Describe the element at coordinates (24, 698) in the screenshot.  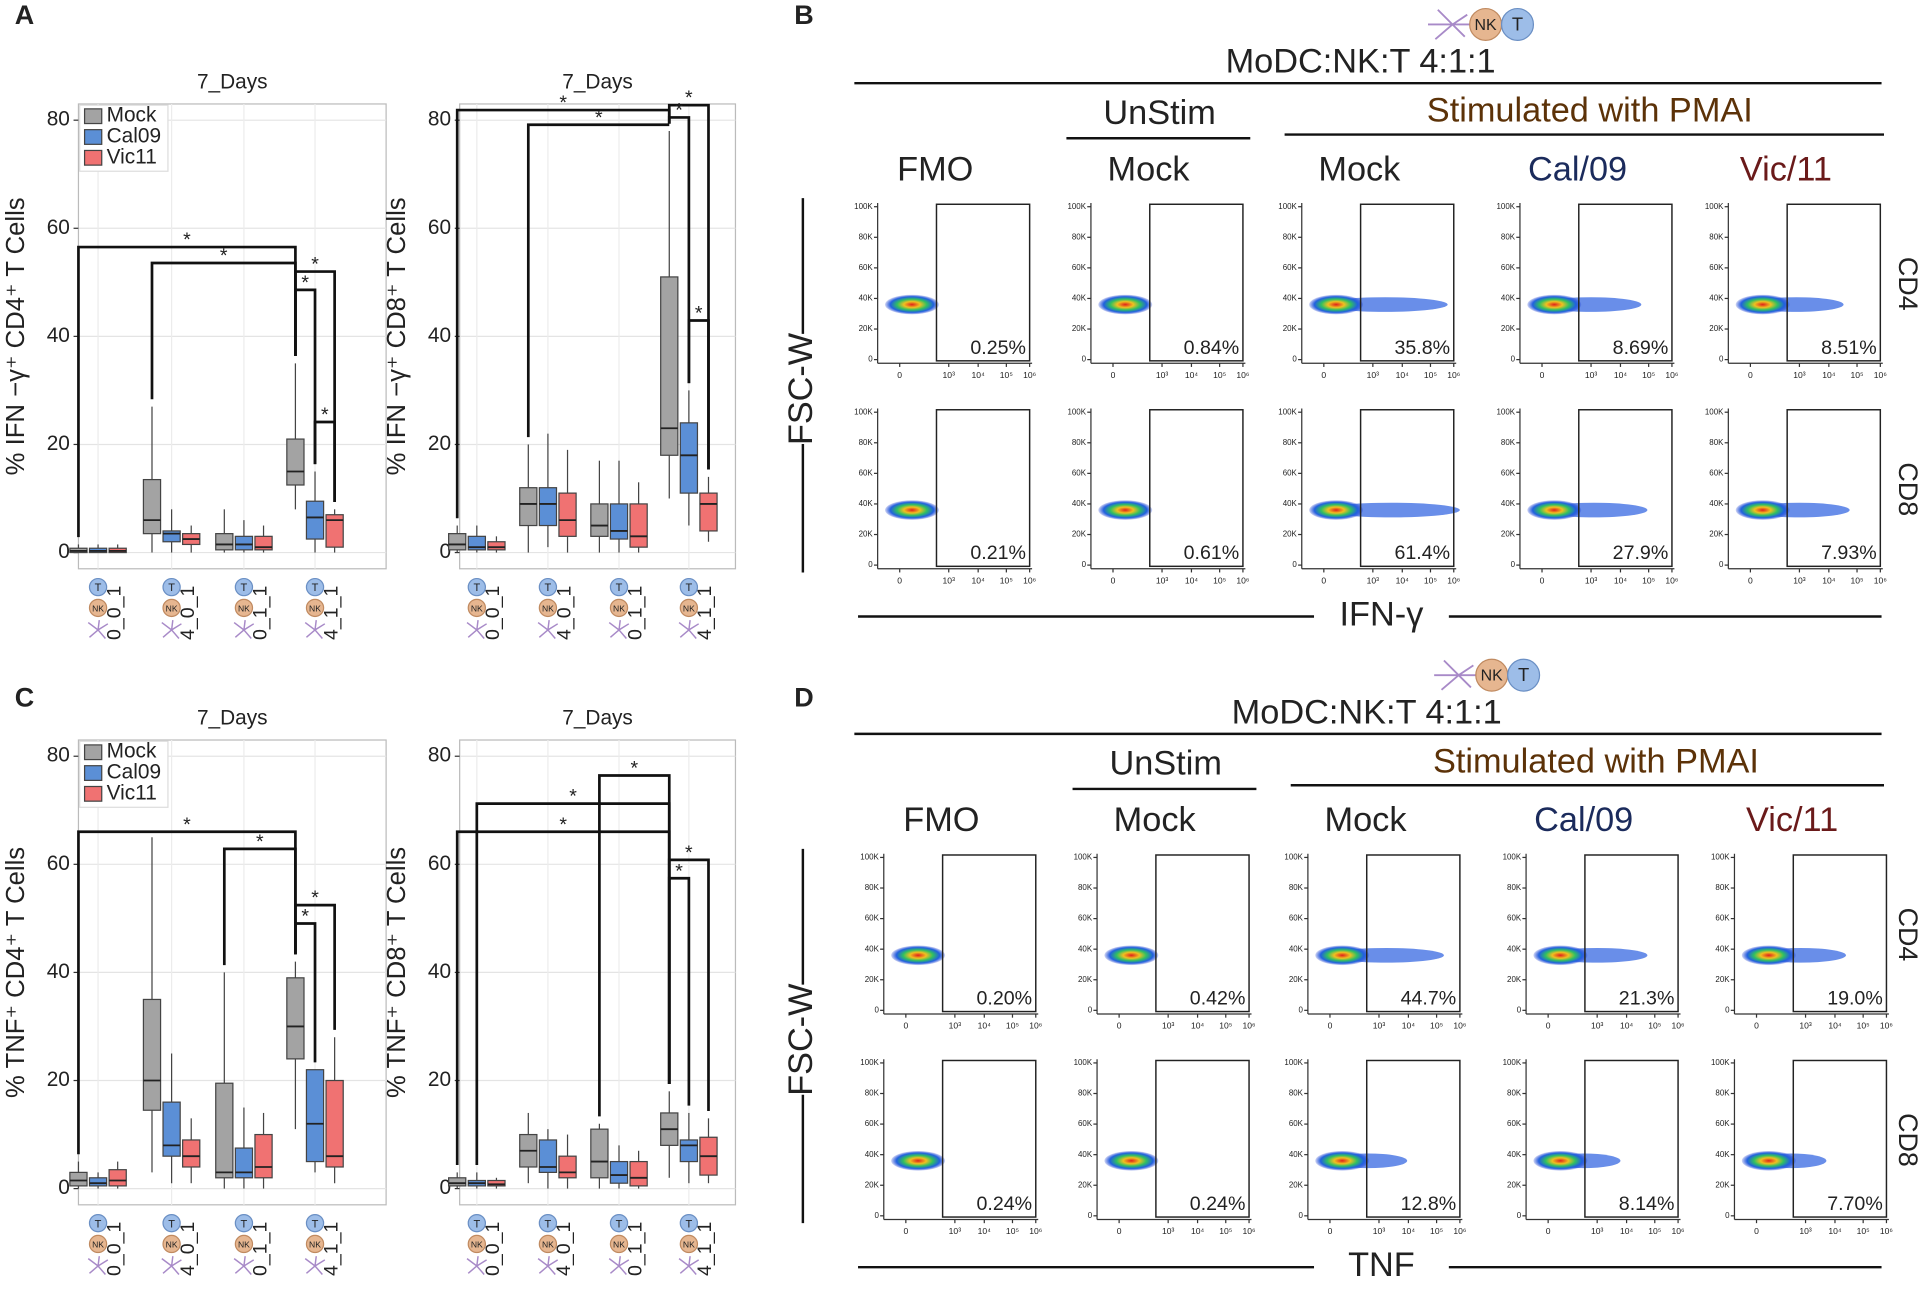
I see `panel-letter: C` at that location.